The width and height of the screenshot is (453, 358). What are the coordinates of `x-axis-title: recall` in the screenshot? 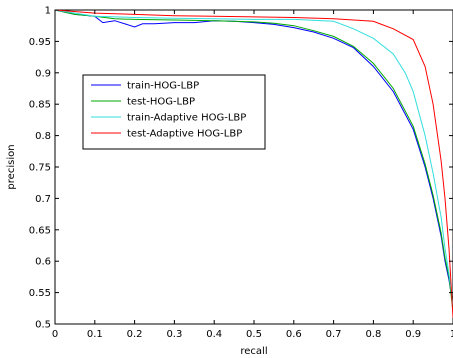 It's located at (253, 351).